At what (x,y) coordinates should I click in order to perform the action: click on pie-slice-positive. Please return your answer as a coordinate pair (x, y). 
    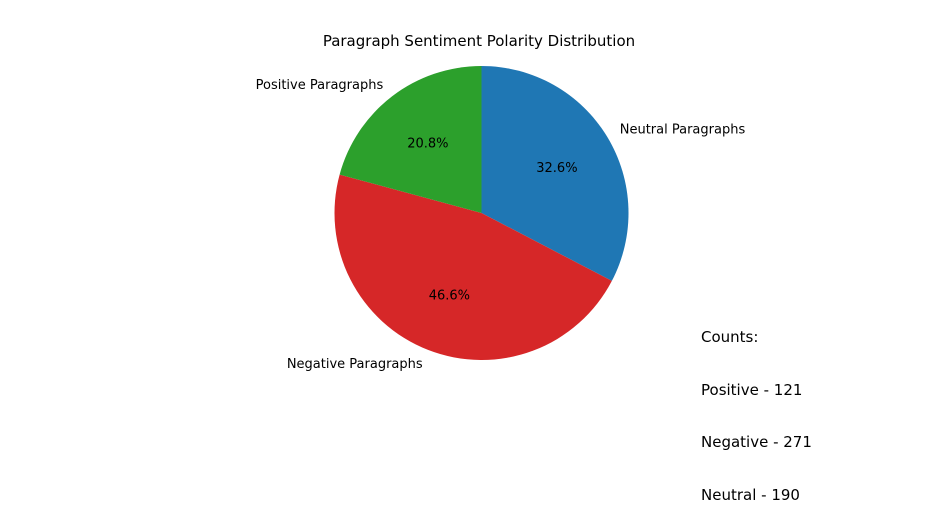
    Looking at the image, I should click on (410, 139).